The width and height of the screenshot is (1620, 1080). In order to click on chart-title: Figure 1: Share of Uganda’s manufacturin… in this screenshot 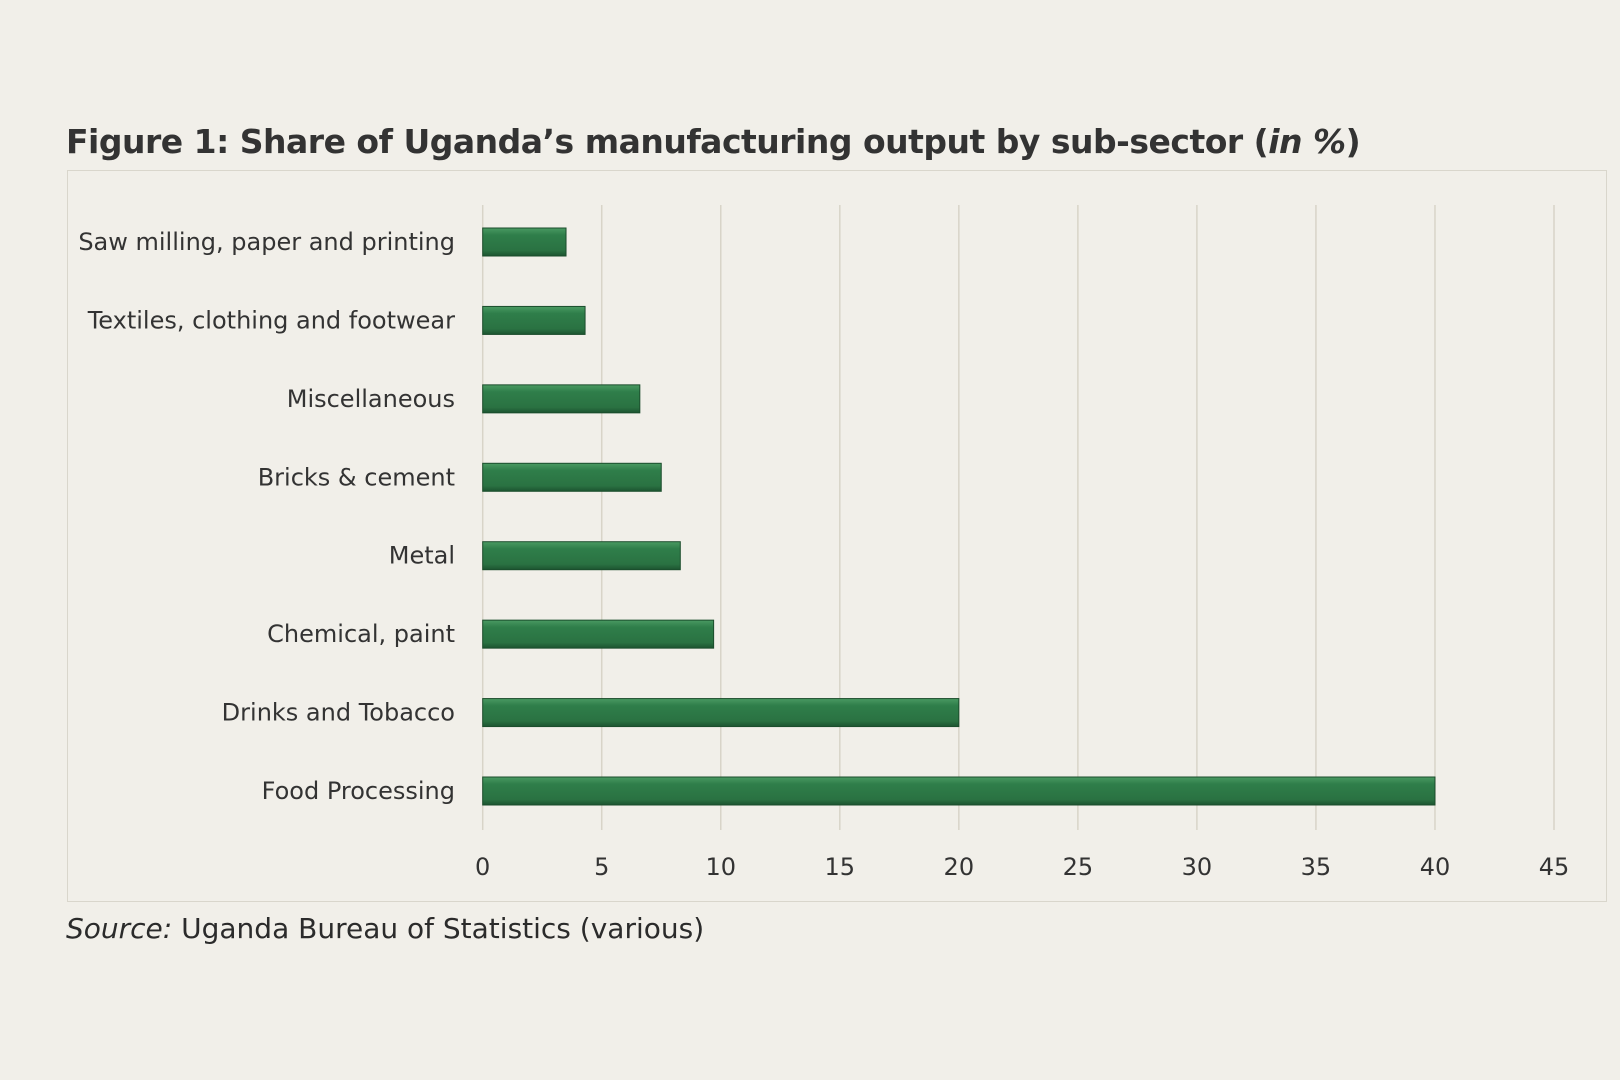, I will do `click(713, 141)`.